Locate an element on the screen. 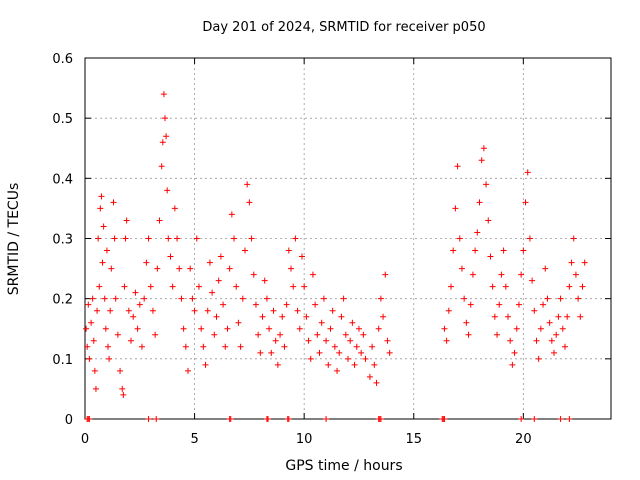  y-tick-label: 0.3 is located at coordinates (62, 240).